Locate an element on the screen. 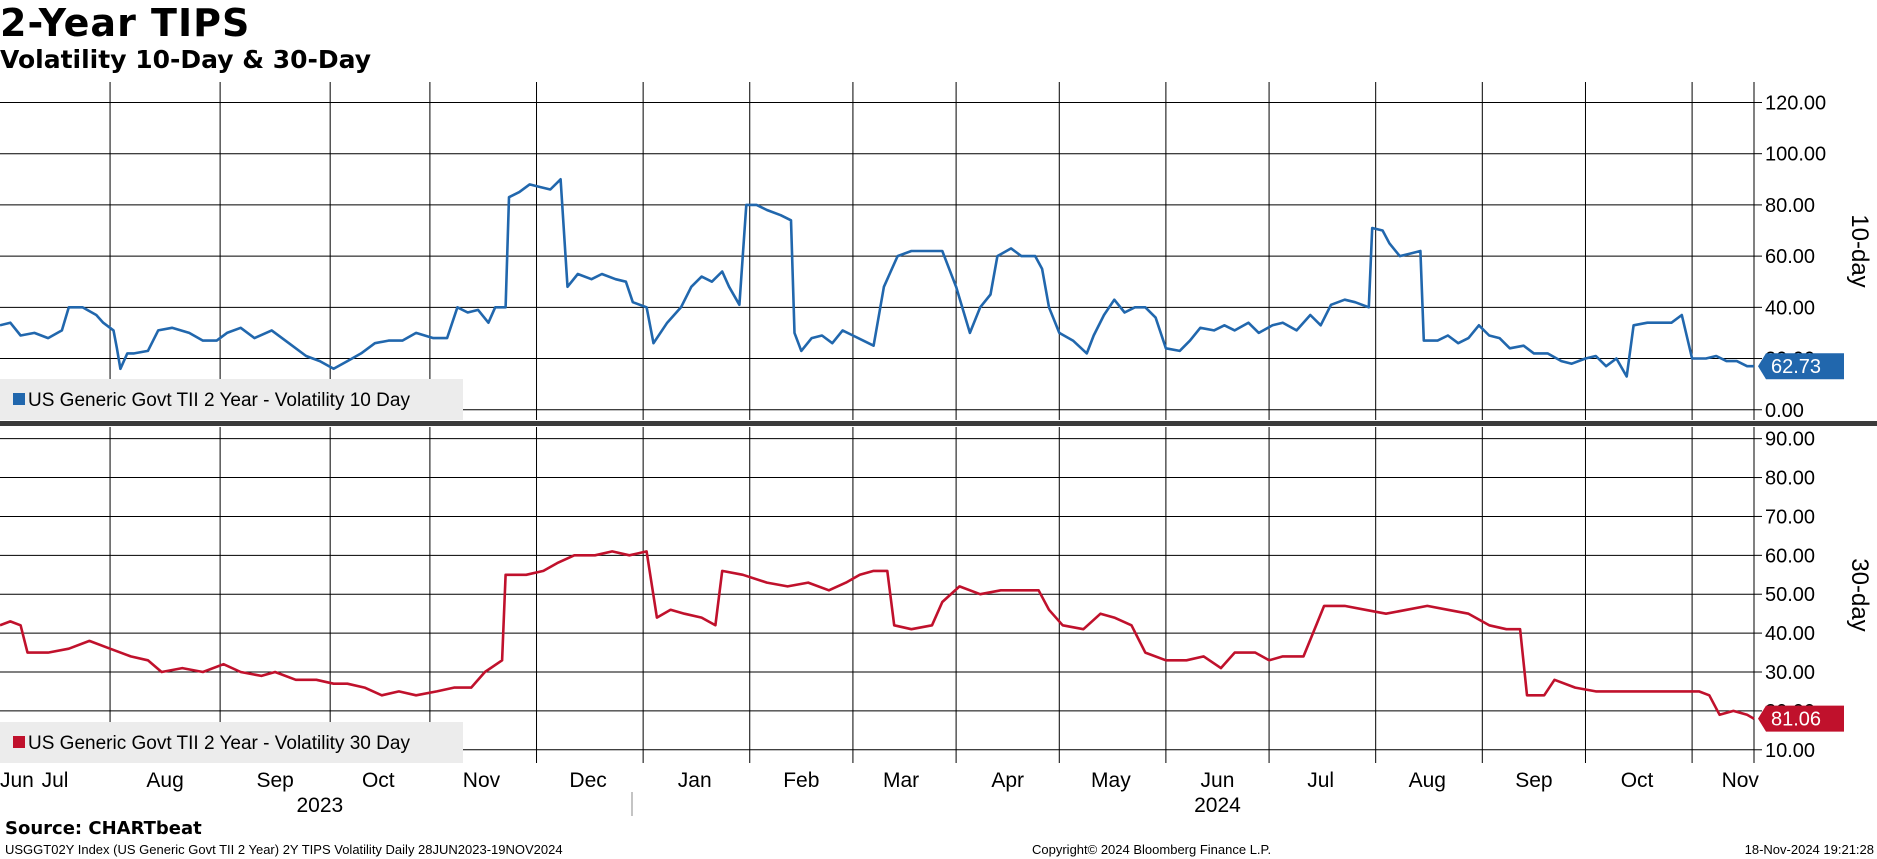 The image size is (1877, 859). y-axis-title: 30-day is located at coordinates (1859, 594).